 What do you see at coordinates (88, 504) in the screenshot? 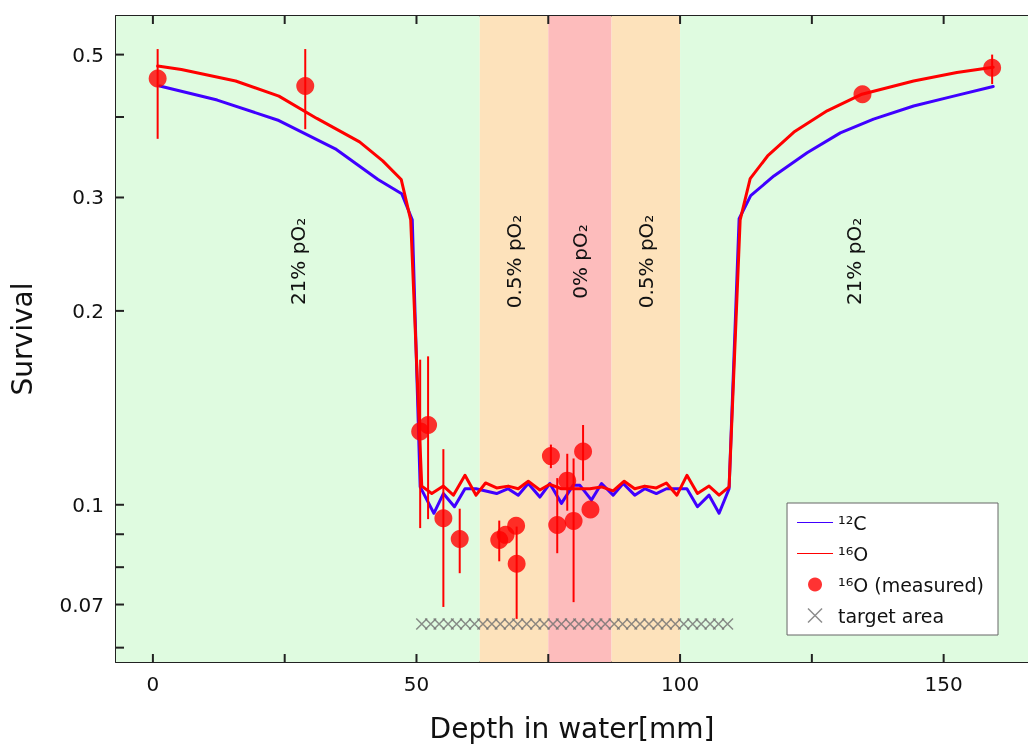
I see `y-tick-label: 0.1` at bounding box center [88, 504].